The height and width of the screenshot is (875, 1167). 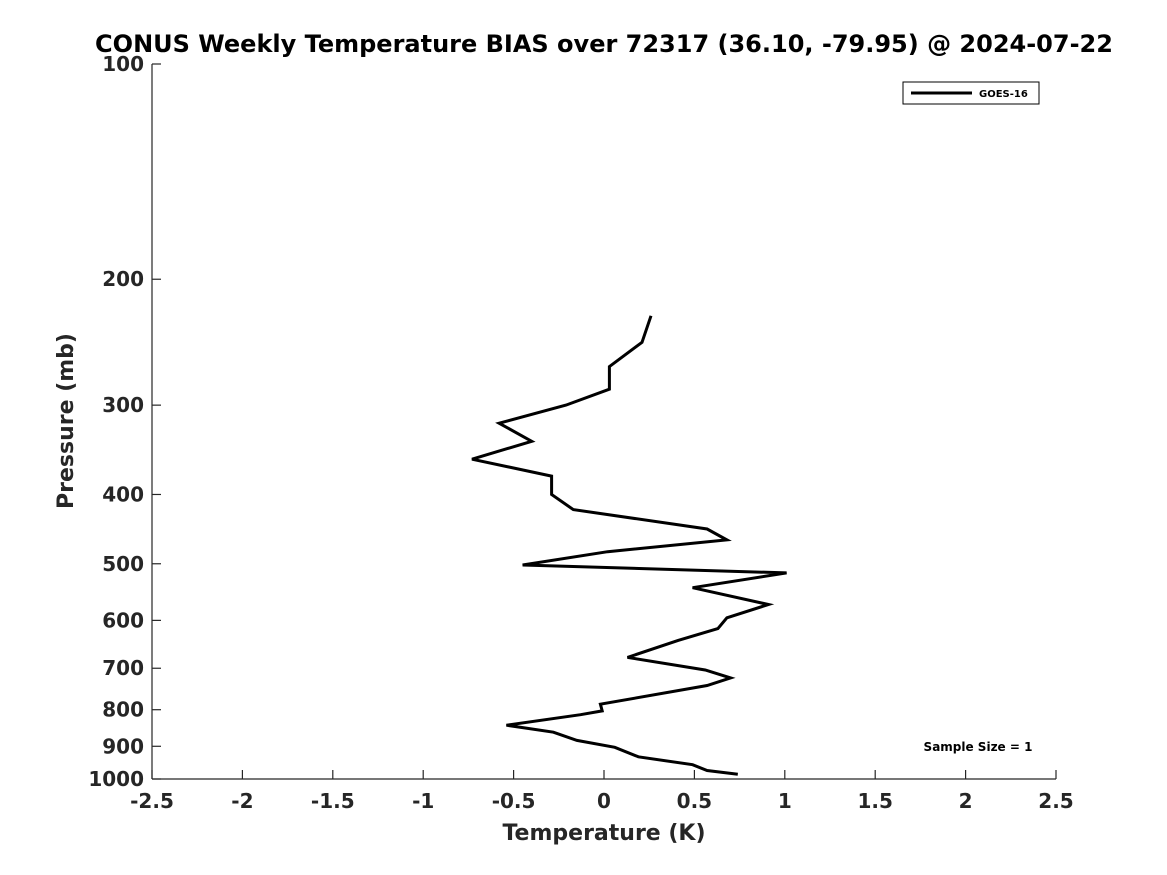 What do you see at coordinates (694, 801) in the screenshot?
I see `x-tick-label: 0.5` at bounding box center [694, 801].